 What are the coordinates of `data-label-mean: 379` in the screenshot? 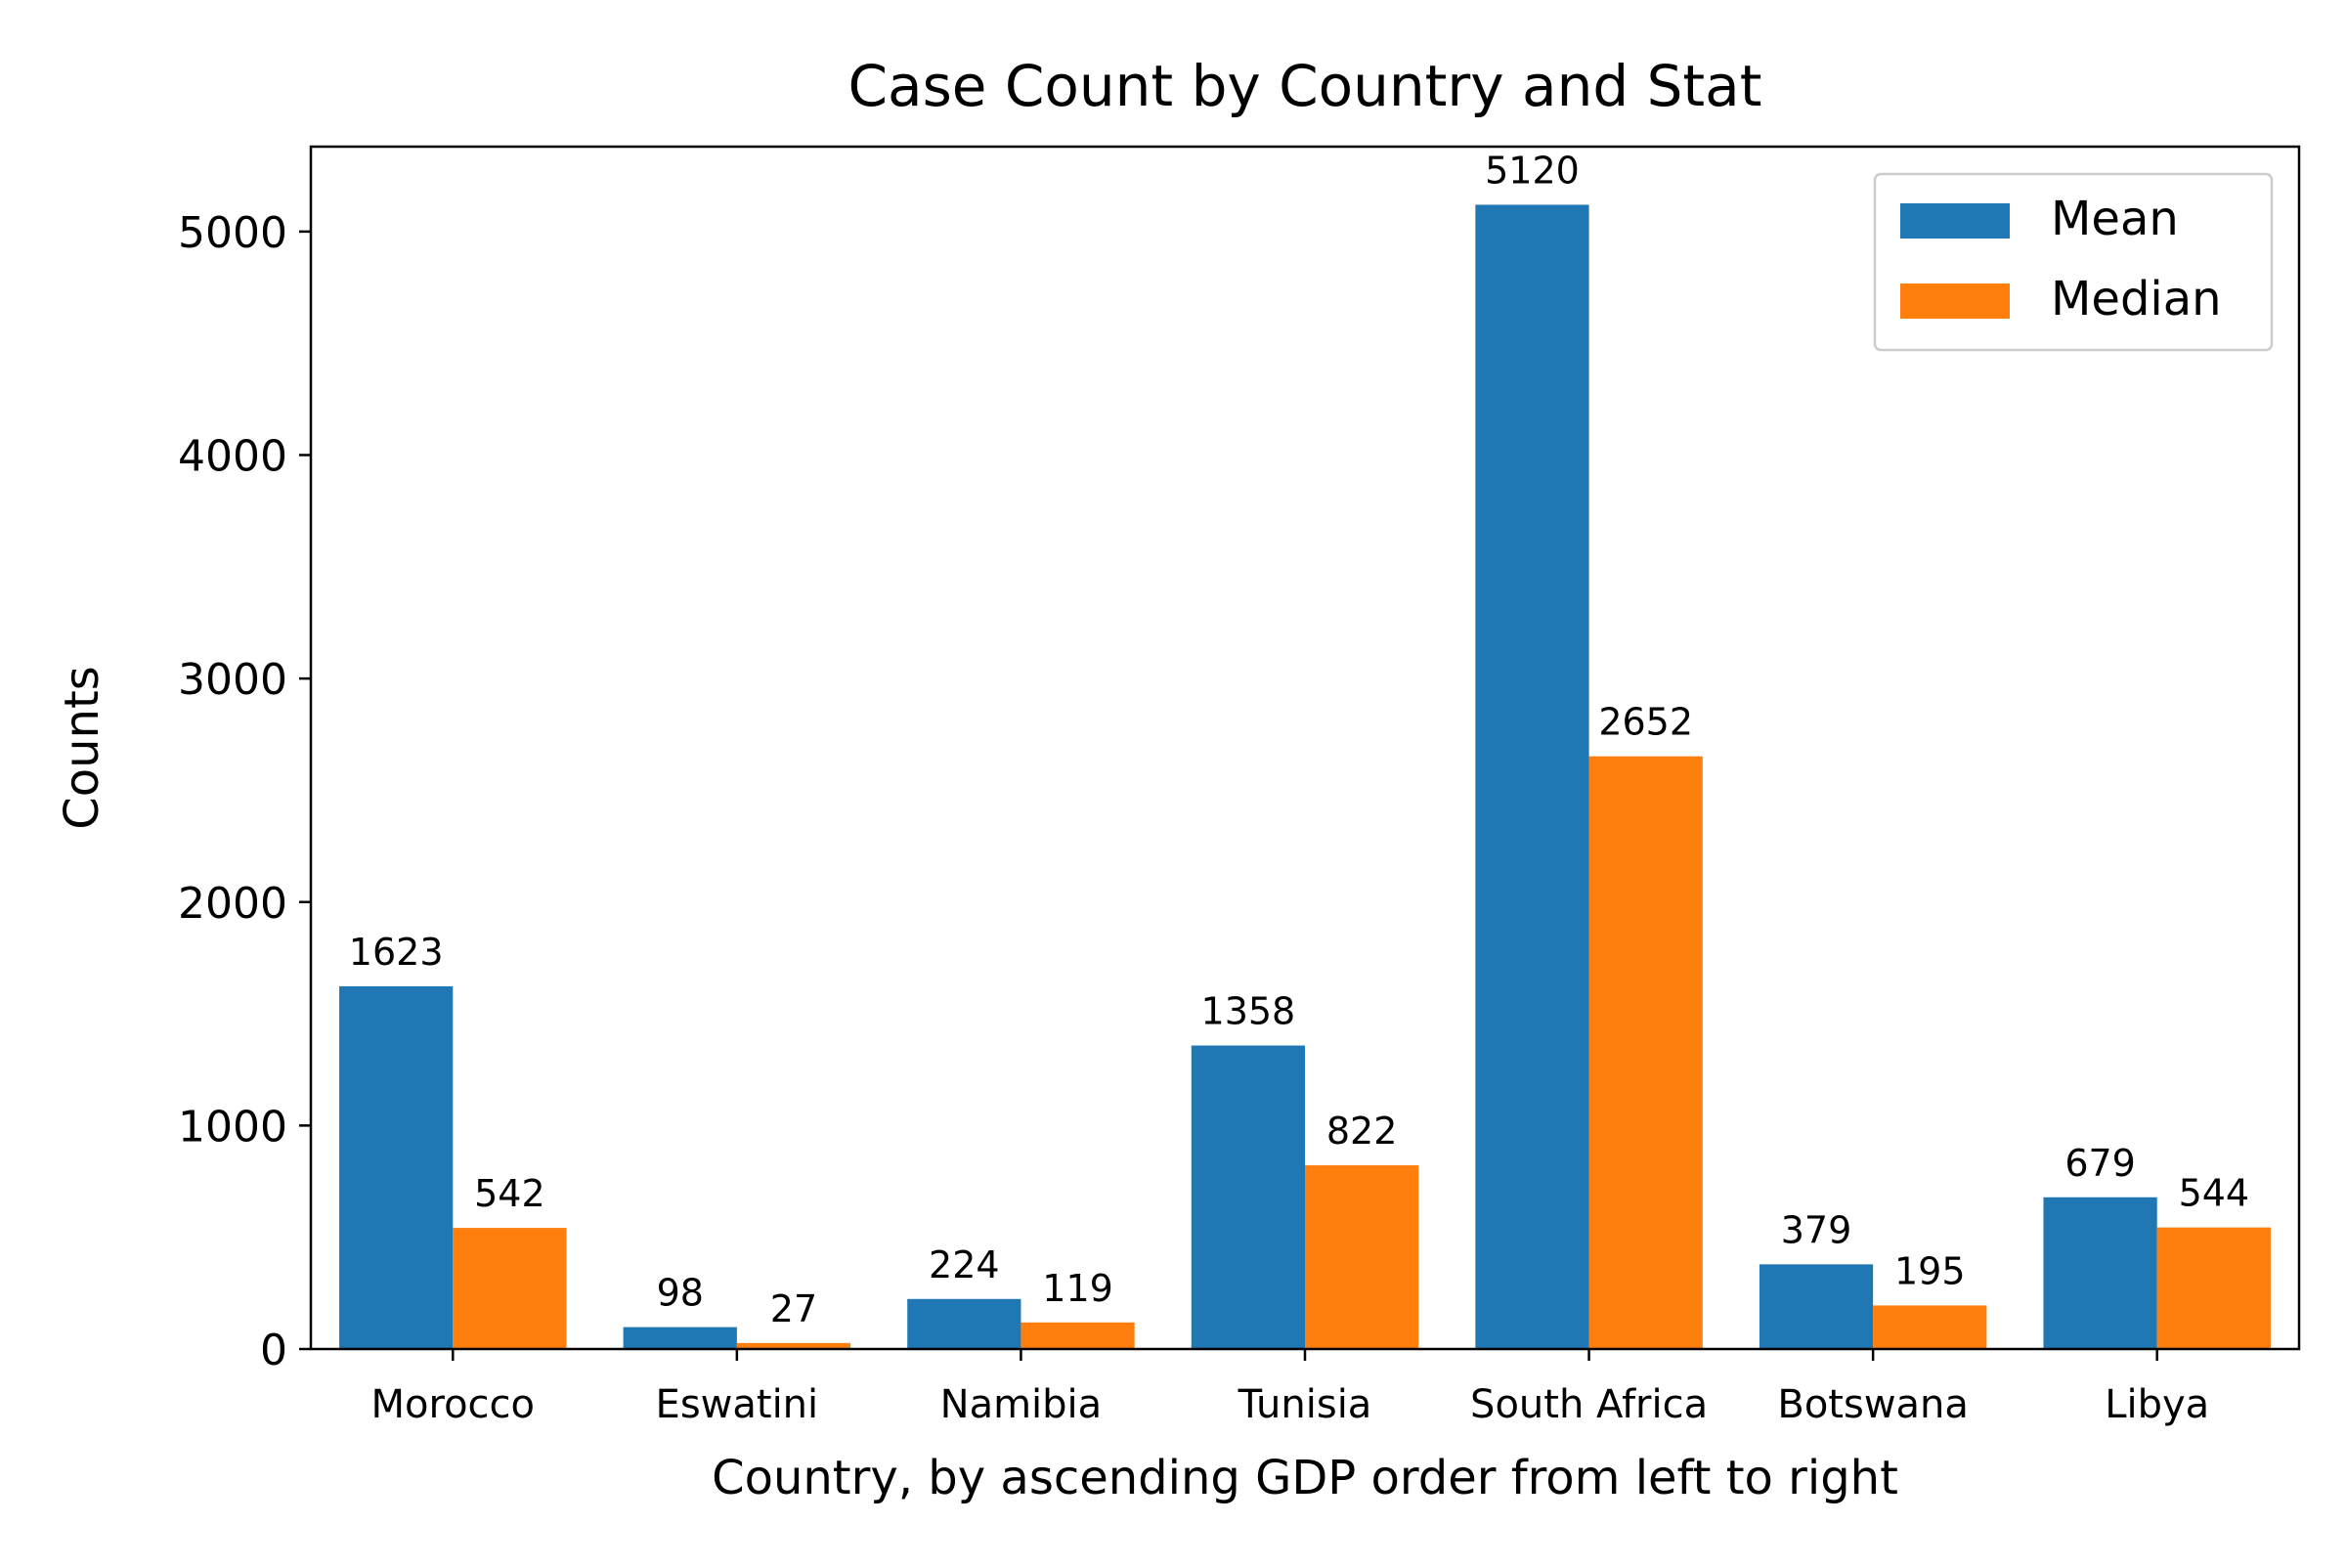 It's located at (1816, 1230).